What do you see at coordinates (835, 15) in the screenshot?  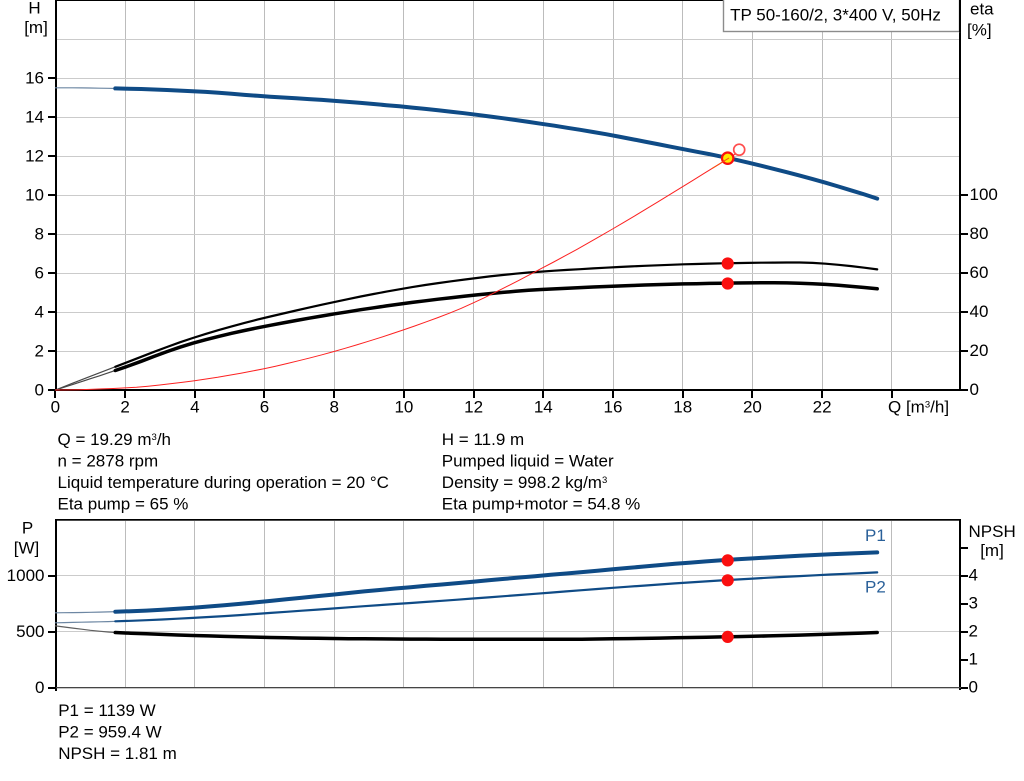 I see `svg-text: TP 50-160/2, 3*400 V, 50Hz` at bounding box center [835, 15].